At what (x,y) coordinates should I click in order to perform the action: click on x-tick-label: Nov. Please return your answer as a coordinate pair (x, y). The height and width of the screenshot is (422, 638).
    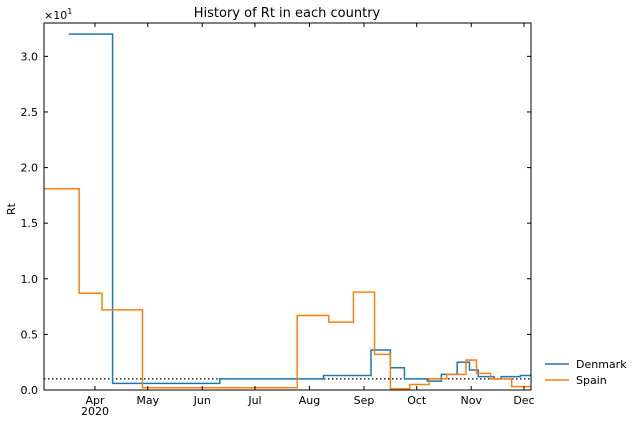
    Looking at the image, I should click on (471, 400).